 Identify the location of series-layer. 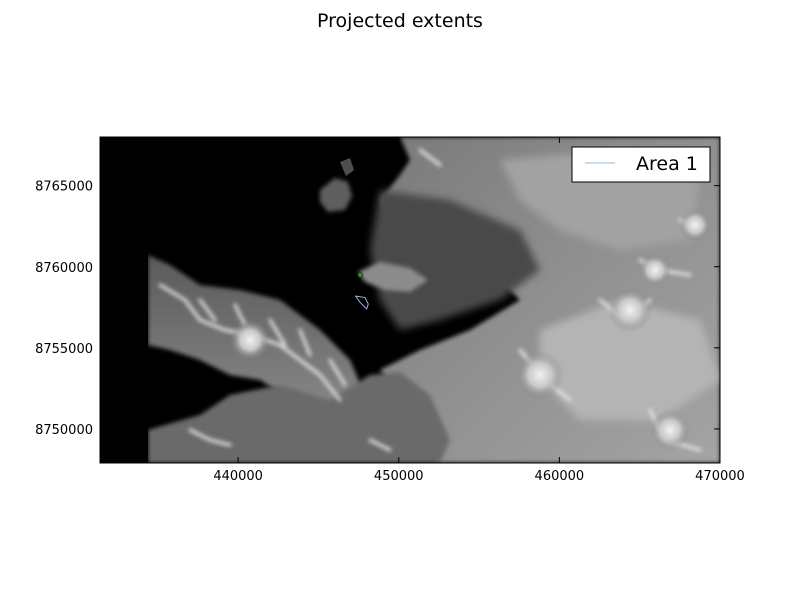
(361, 291).